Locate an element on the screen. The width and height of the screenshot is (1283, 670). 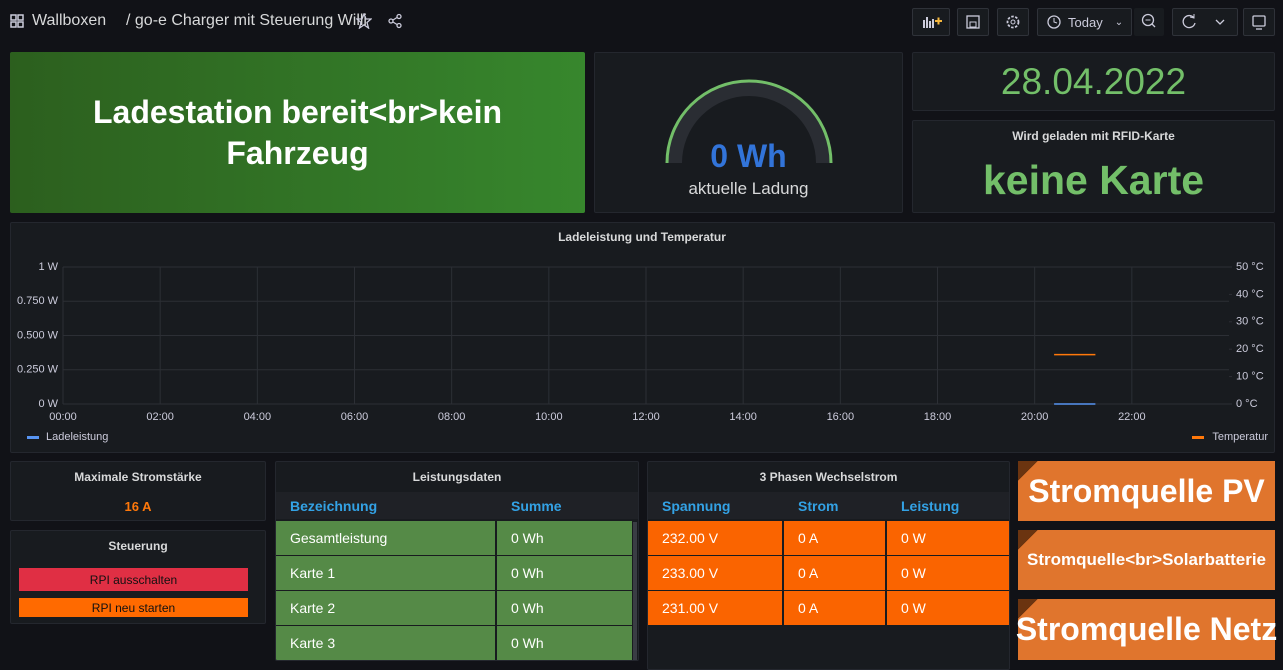
rfid-value: keine Karte is located at coordinates (1093, 180).